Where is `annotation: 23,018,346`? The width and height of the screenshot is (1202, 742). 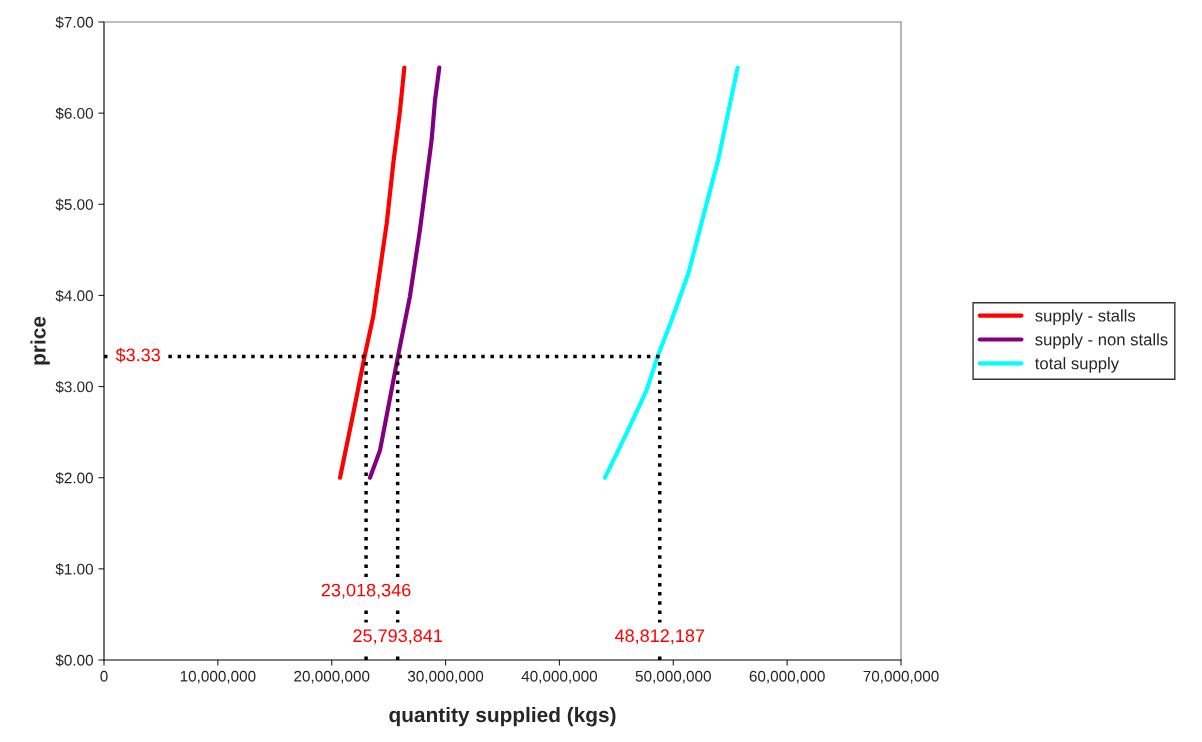
annotation: 23,018,346 is located at coordinates (366, 591).